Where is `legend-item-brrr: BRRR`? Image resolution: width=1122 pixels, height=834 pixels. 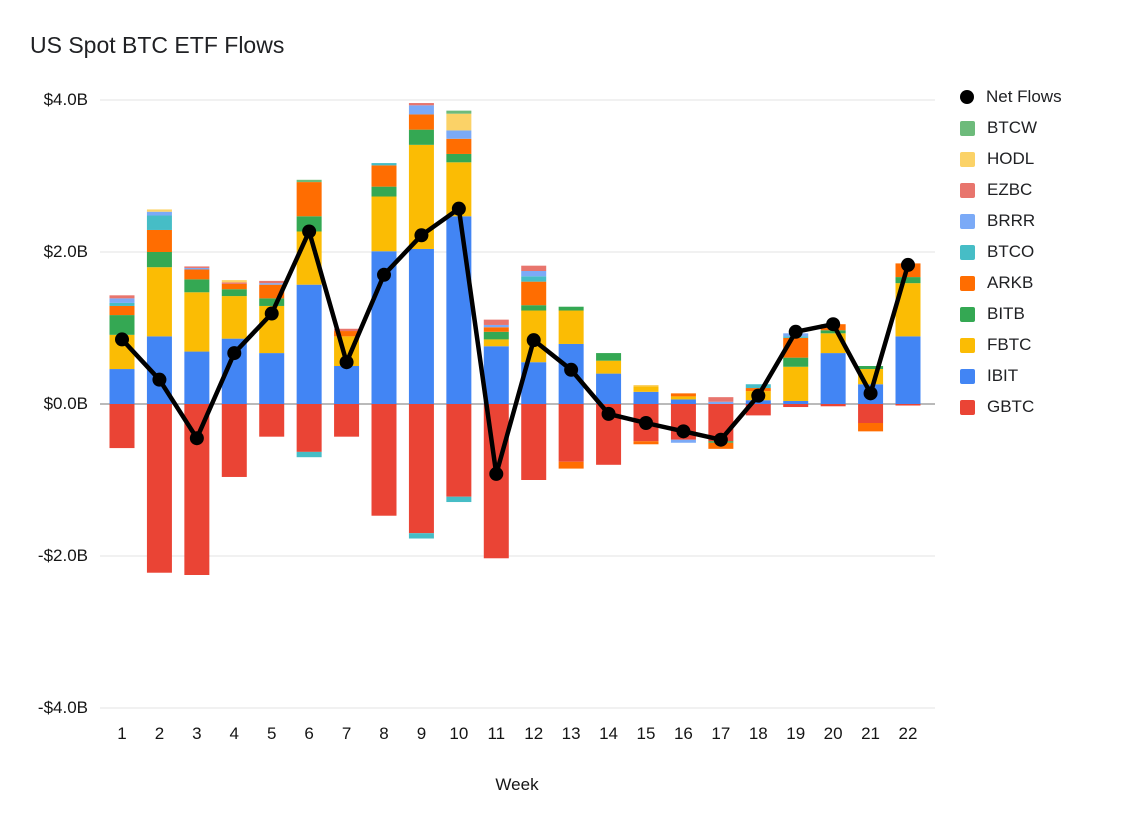
legend-item-brrr: BRRR is located at coordinates (1011, 221).